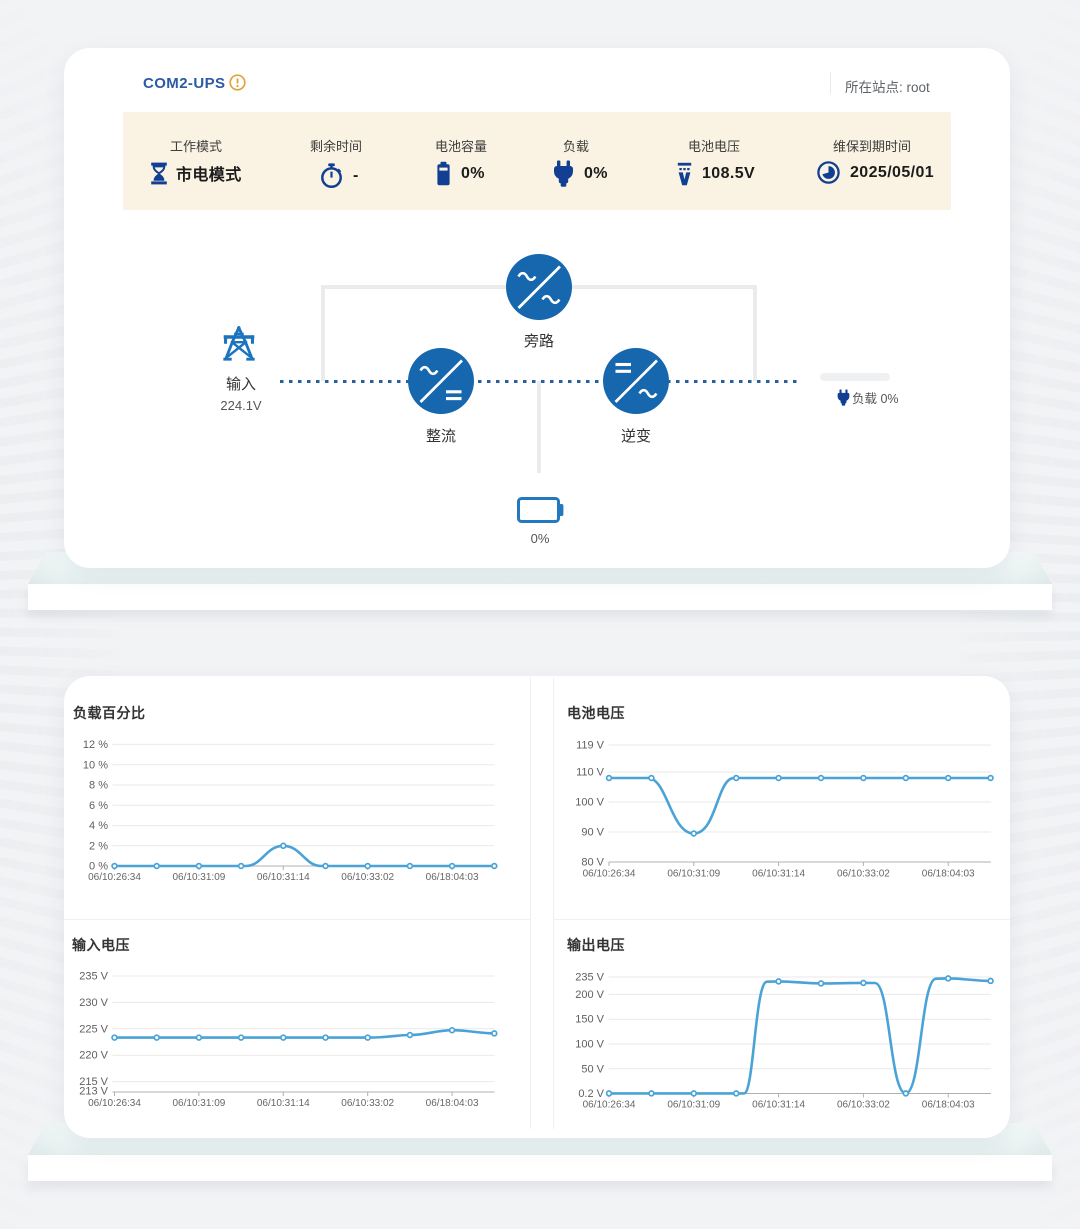 Image resolution: width=1080 pixels, height=1229 pixels. I want to click on svg-text: 110 V, so click(590, 773).